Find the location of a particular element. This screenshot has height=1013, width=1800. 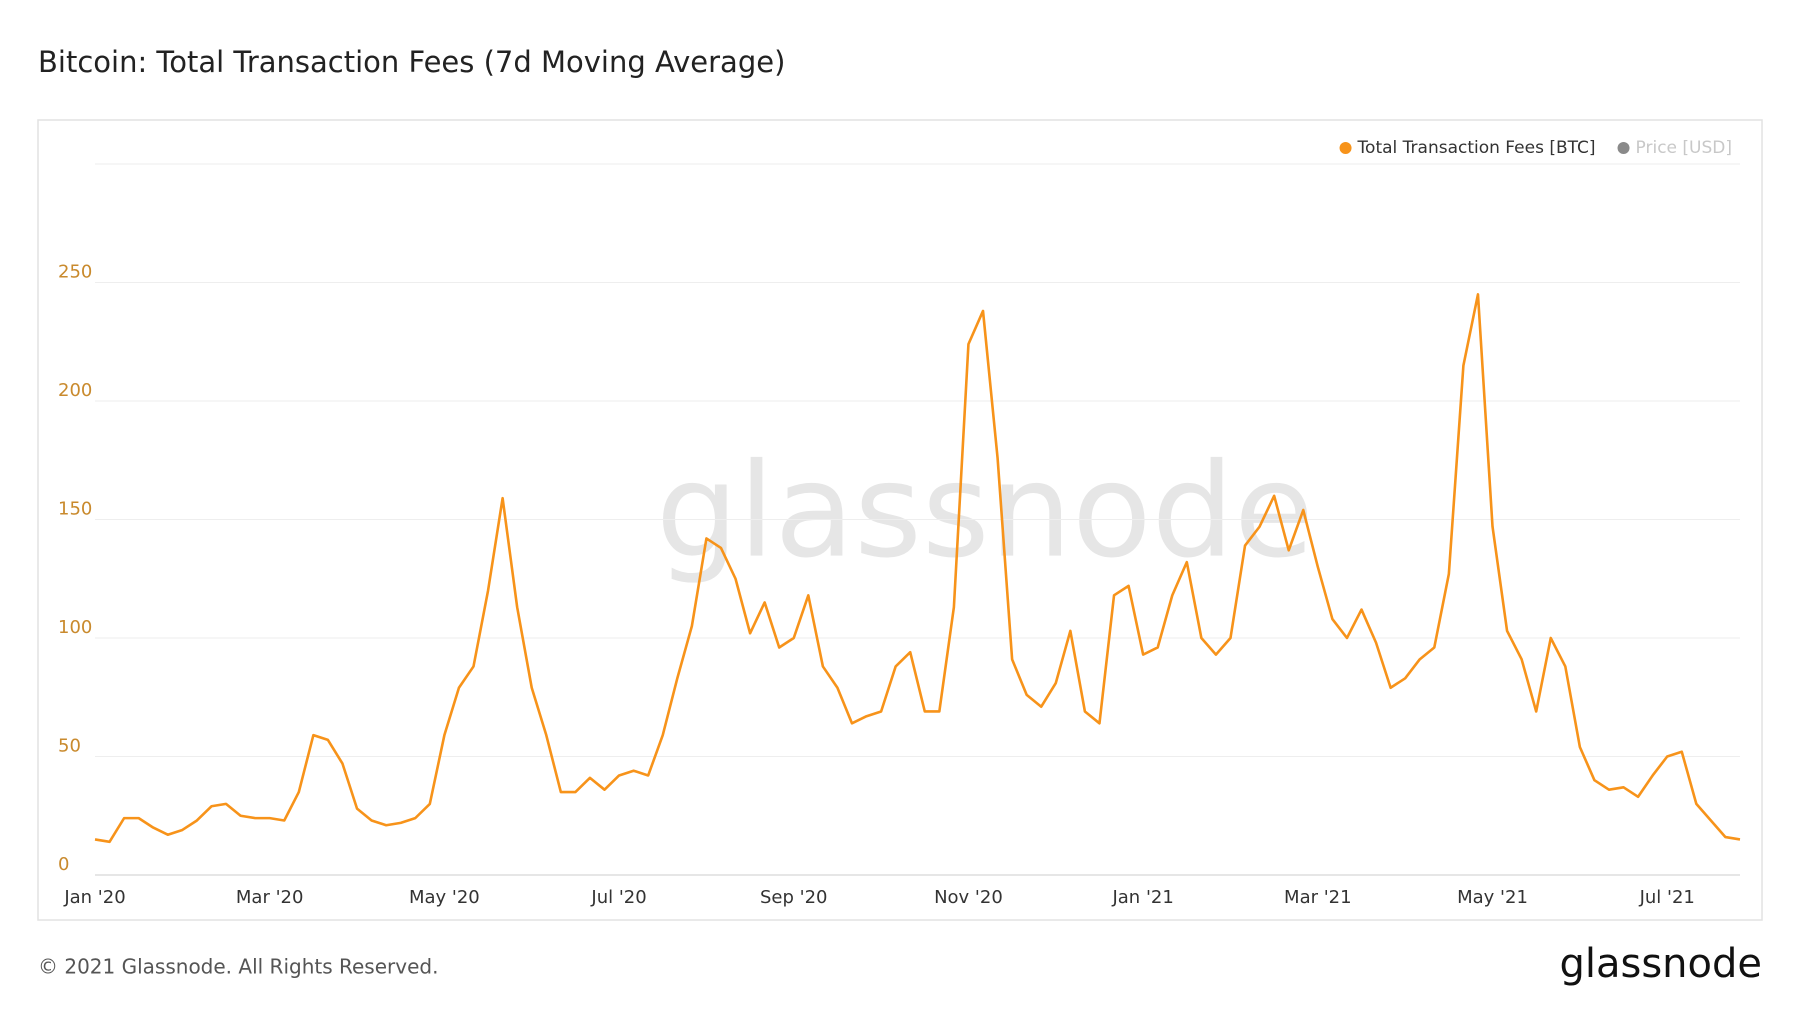

y-tick-label: 250 is located at coordinates (75, 272).